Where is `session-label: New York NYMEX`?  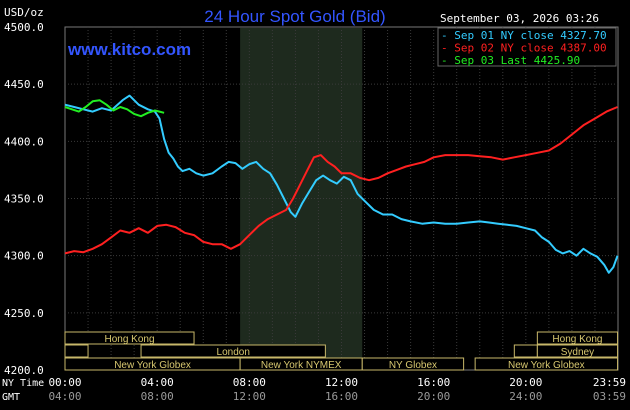
session-label: New York NYMEX is located at coordinates (301, 365).